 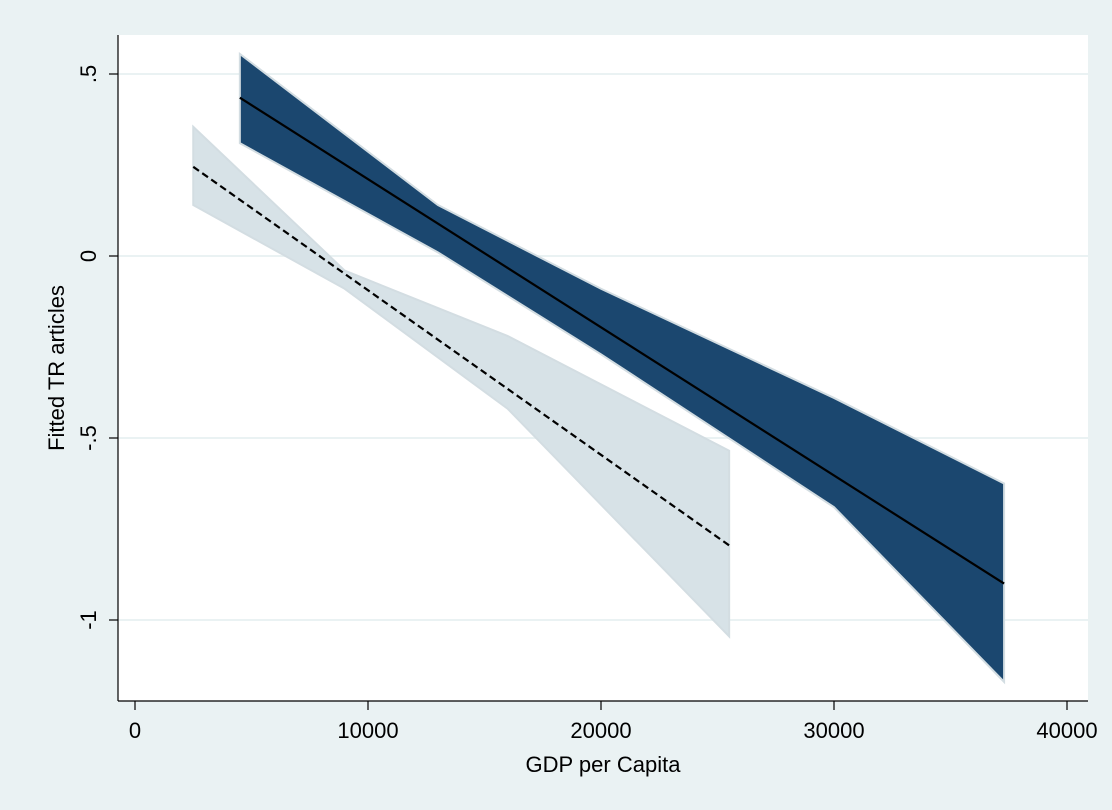 What do you see at coordinates (88, 74) in the screenshot?
I see `y-tick-label: .5` at bounding box center [88, 74].